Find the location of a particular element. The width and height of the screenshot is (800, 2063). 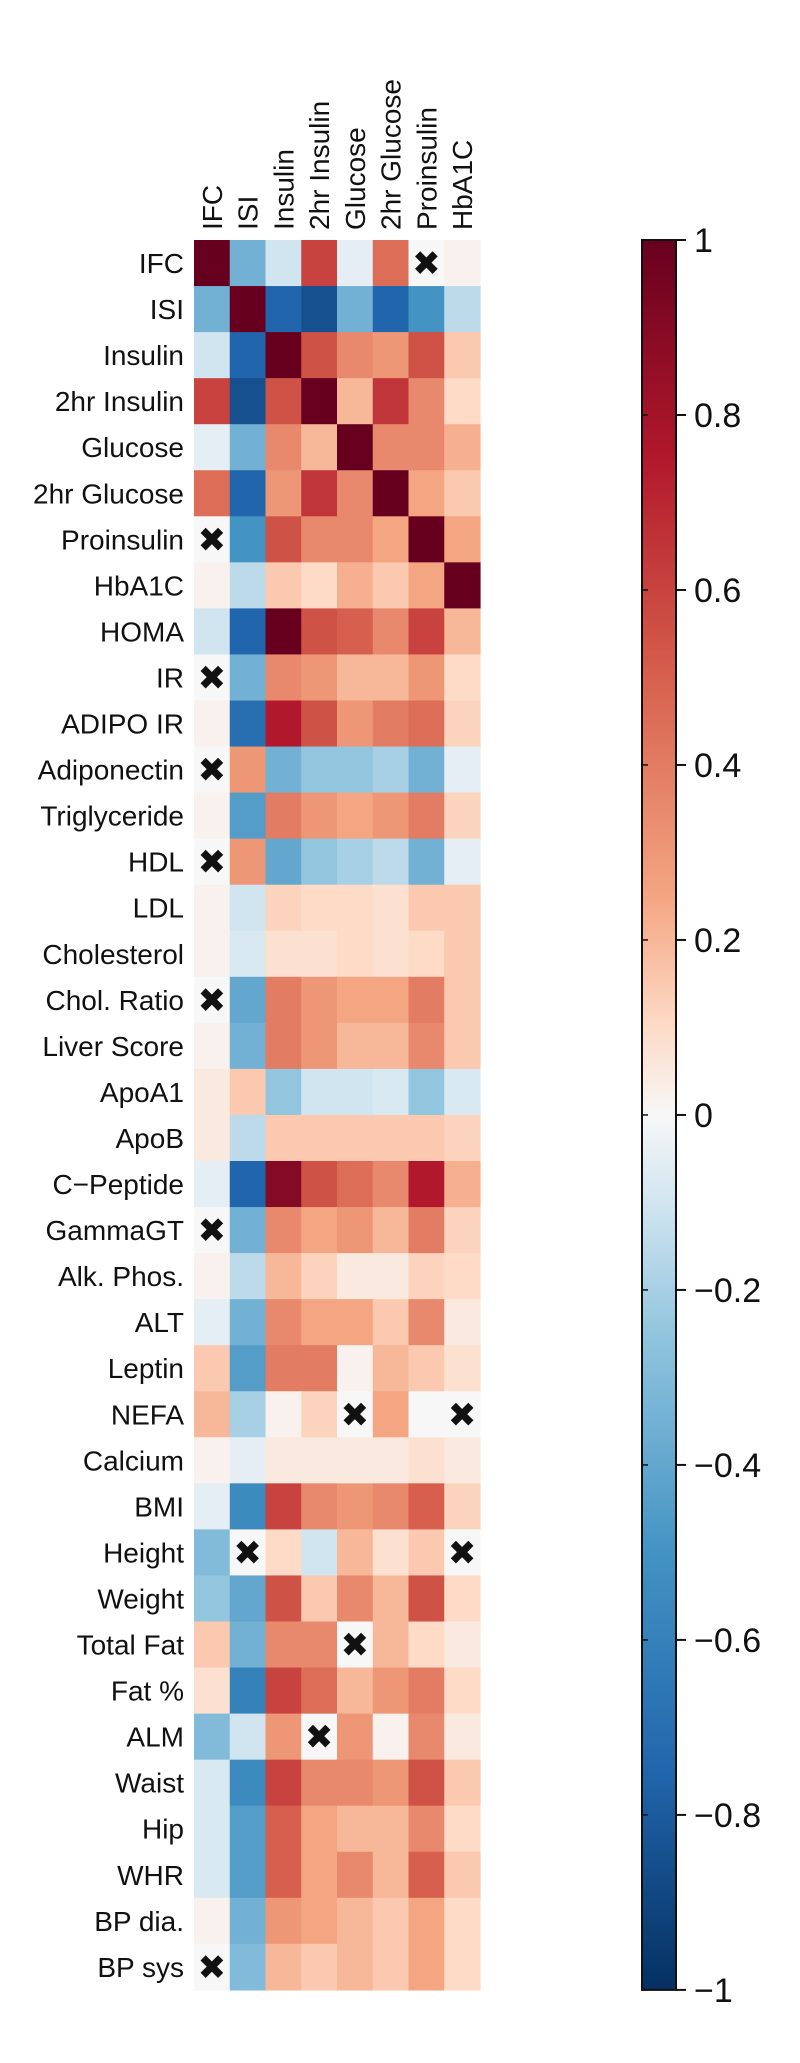

row-label: 2hr Insulin is located at coordinates (119, 401).